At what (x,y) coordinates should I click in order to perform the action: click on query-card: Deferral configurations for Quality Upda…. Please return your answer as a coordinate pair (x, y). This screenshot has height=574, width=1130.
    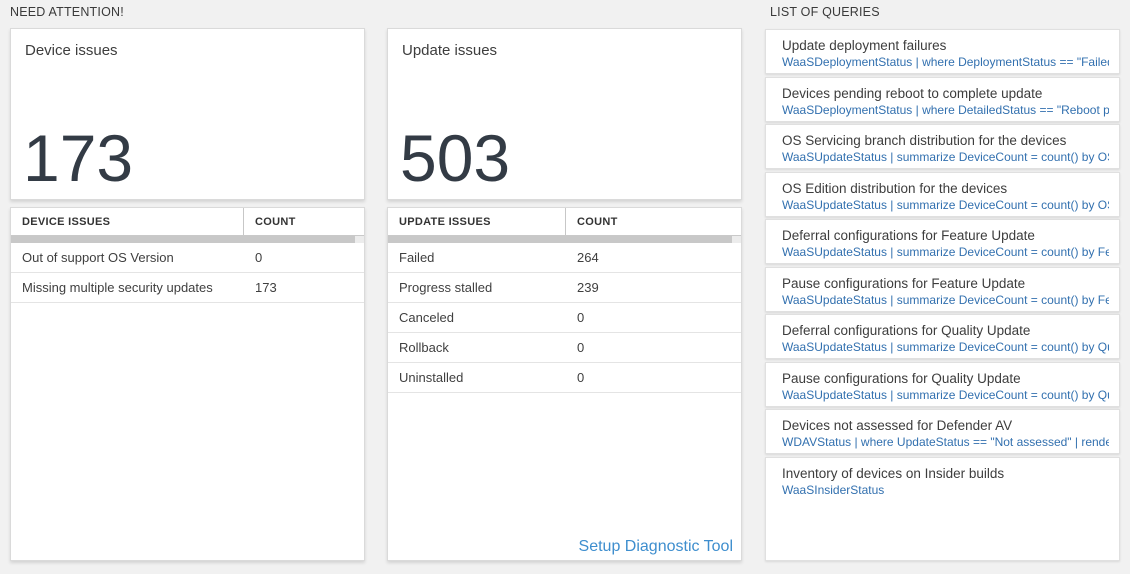
    Looking at the image, I should click on (942, 336).